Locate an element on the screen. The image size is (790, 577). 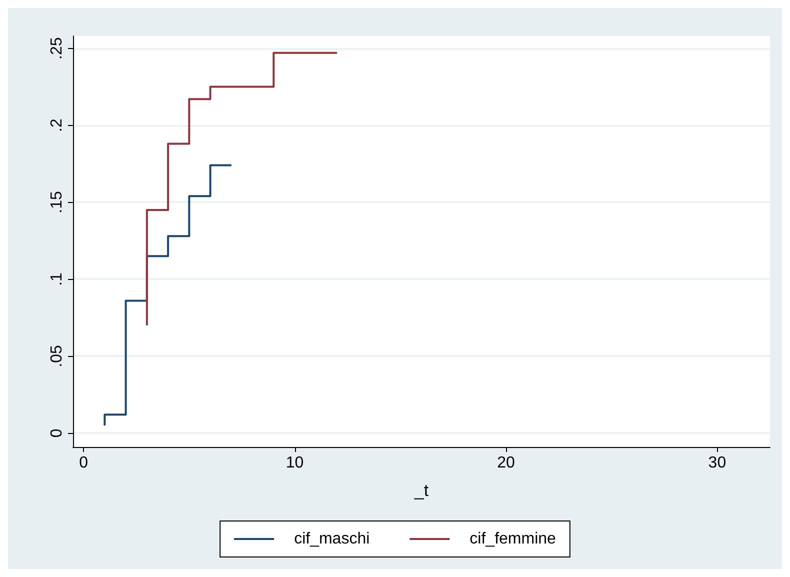
y-tick-label: .25 is located at coordinates (57, 48).